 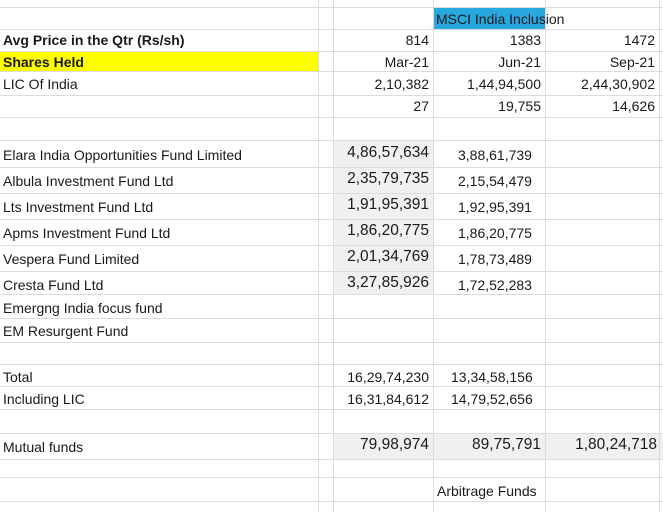 What do you see at coordinates (500, 19) in the screenshot?
I see `msci-india-inclusion-label: MSCI India Inclusion` at bounding box center [500, 19].